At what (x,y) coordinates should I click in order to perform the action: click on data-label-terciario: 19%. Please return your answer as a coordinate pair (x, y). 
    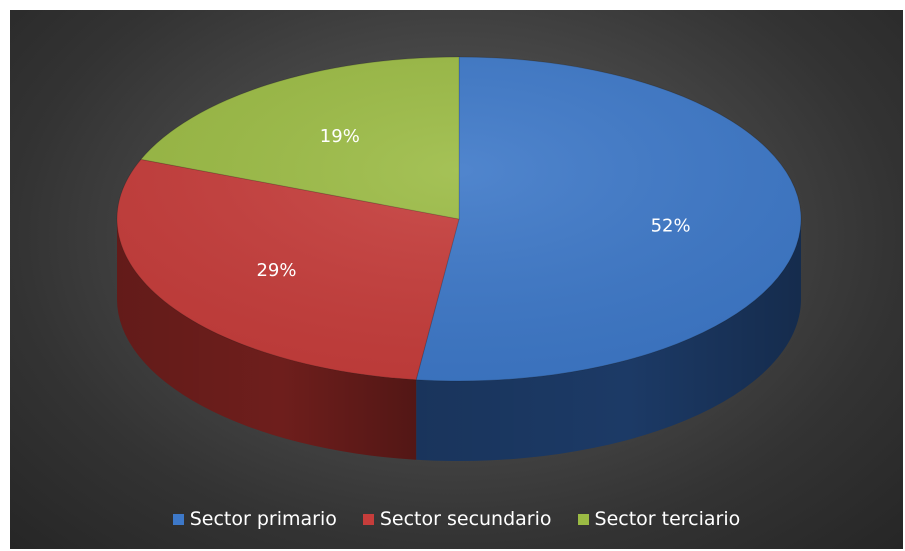
    Looking at the image, I should click on (340, 136).